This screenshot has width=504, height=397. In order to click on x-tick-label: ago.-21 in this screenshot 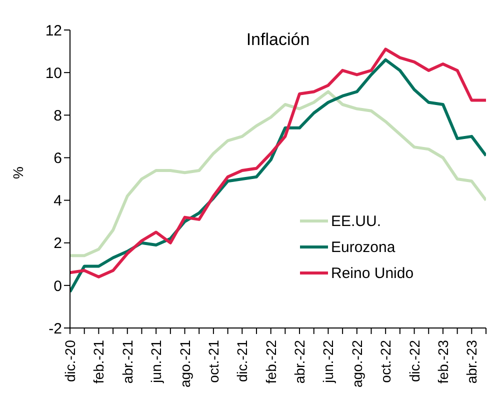, I will do `click(184, 364)`.